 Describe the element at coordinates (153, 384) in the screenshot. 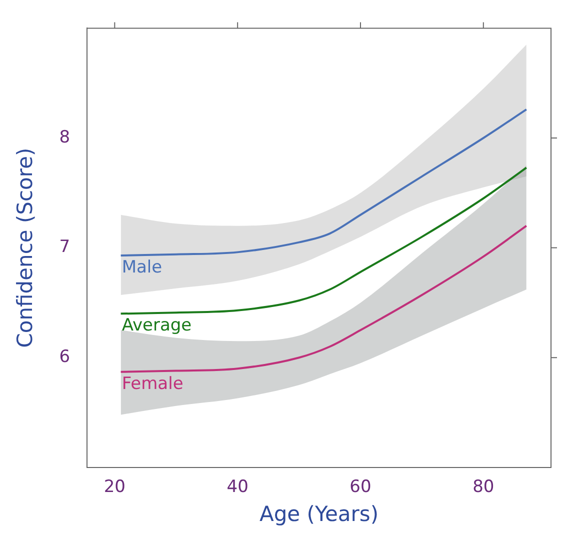

I see `series-label: Female` at that location.